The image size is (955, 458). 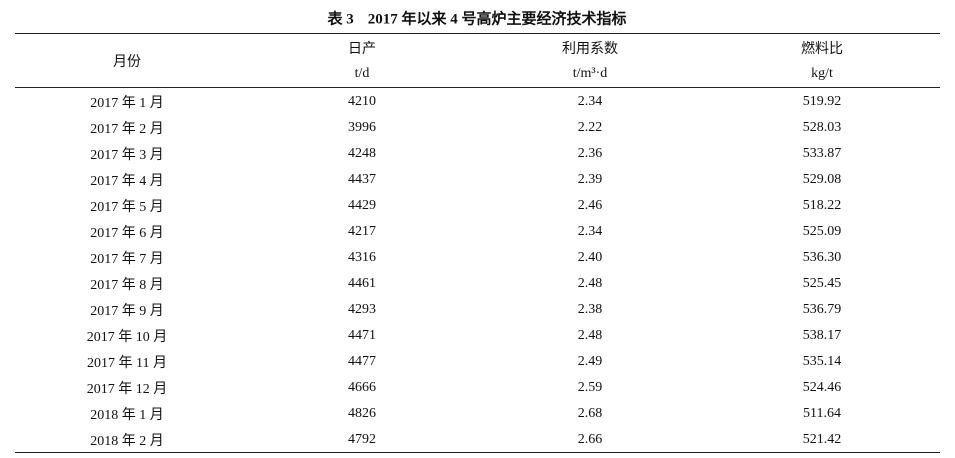 I want to click on table-cell: 4316, so click(x=362, y=257).